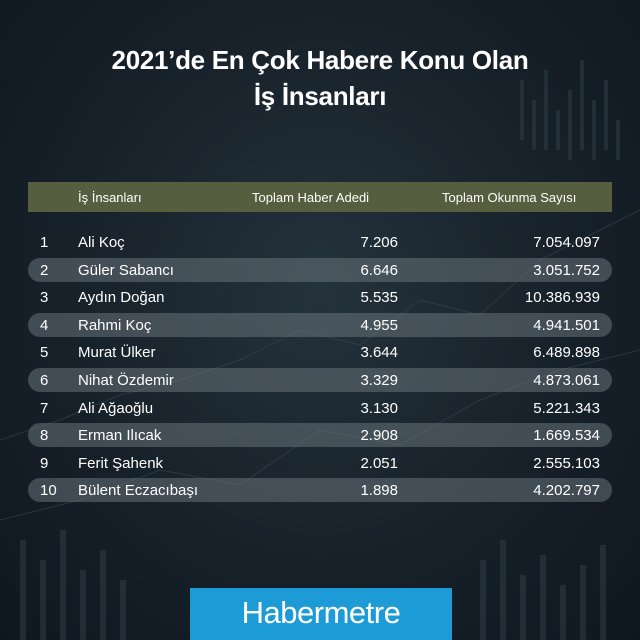 Image resolution: width=640 pixels, height=640 pixels. I want to click on row-name: Ali Ağaoğlu, so click(116, 408).